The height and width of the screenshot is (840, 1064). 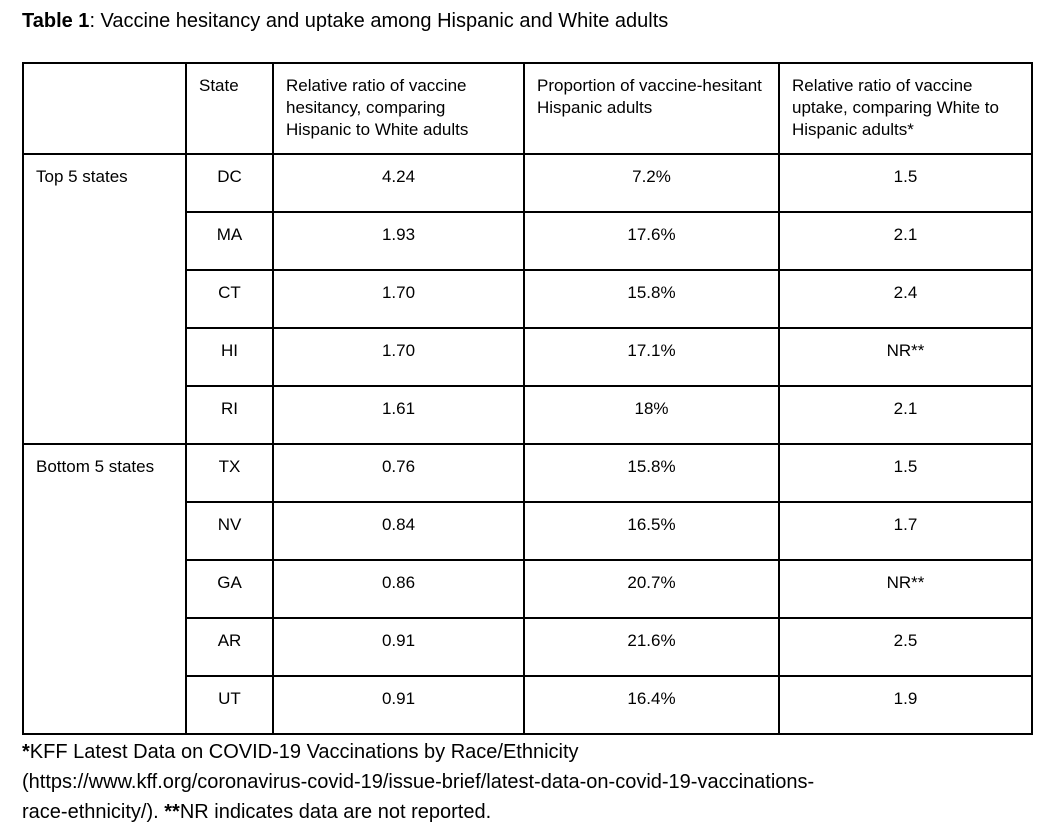 I want to click on table-row: AR 0.91 21.6% 2.5, so click(x=528, y=647).